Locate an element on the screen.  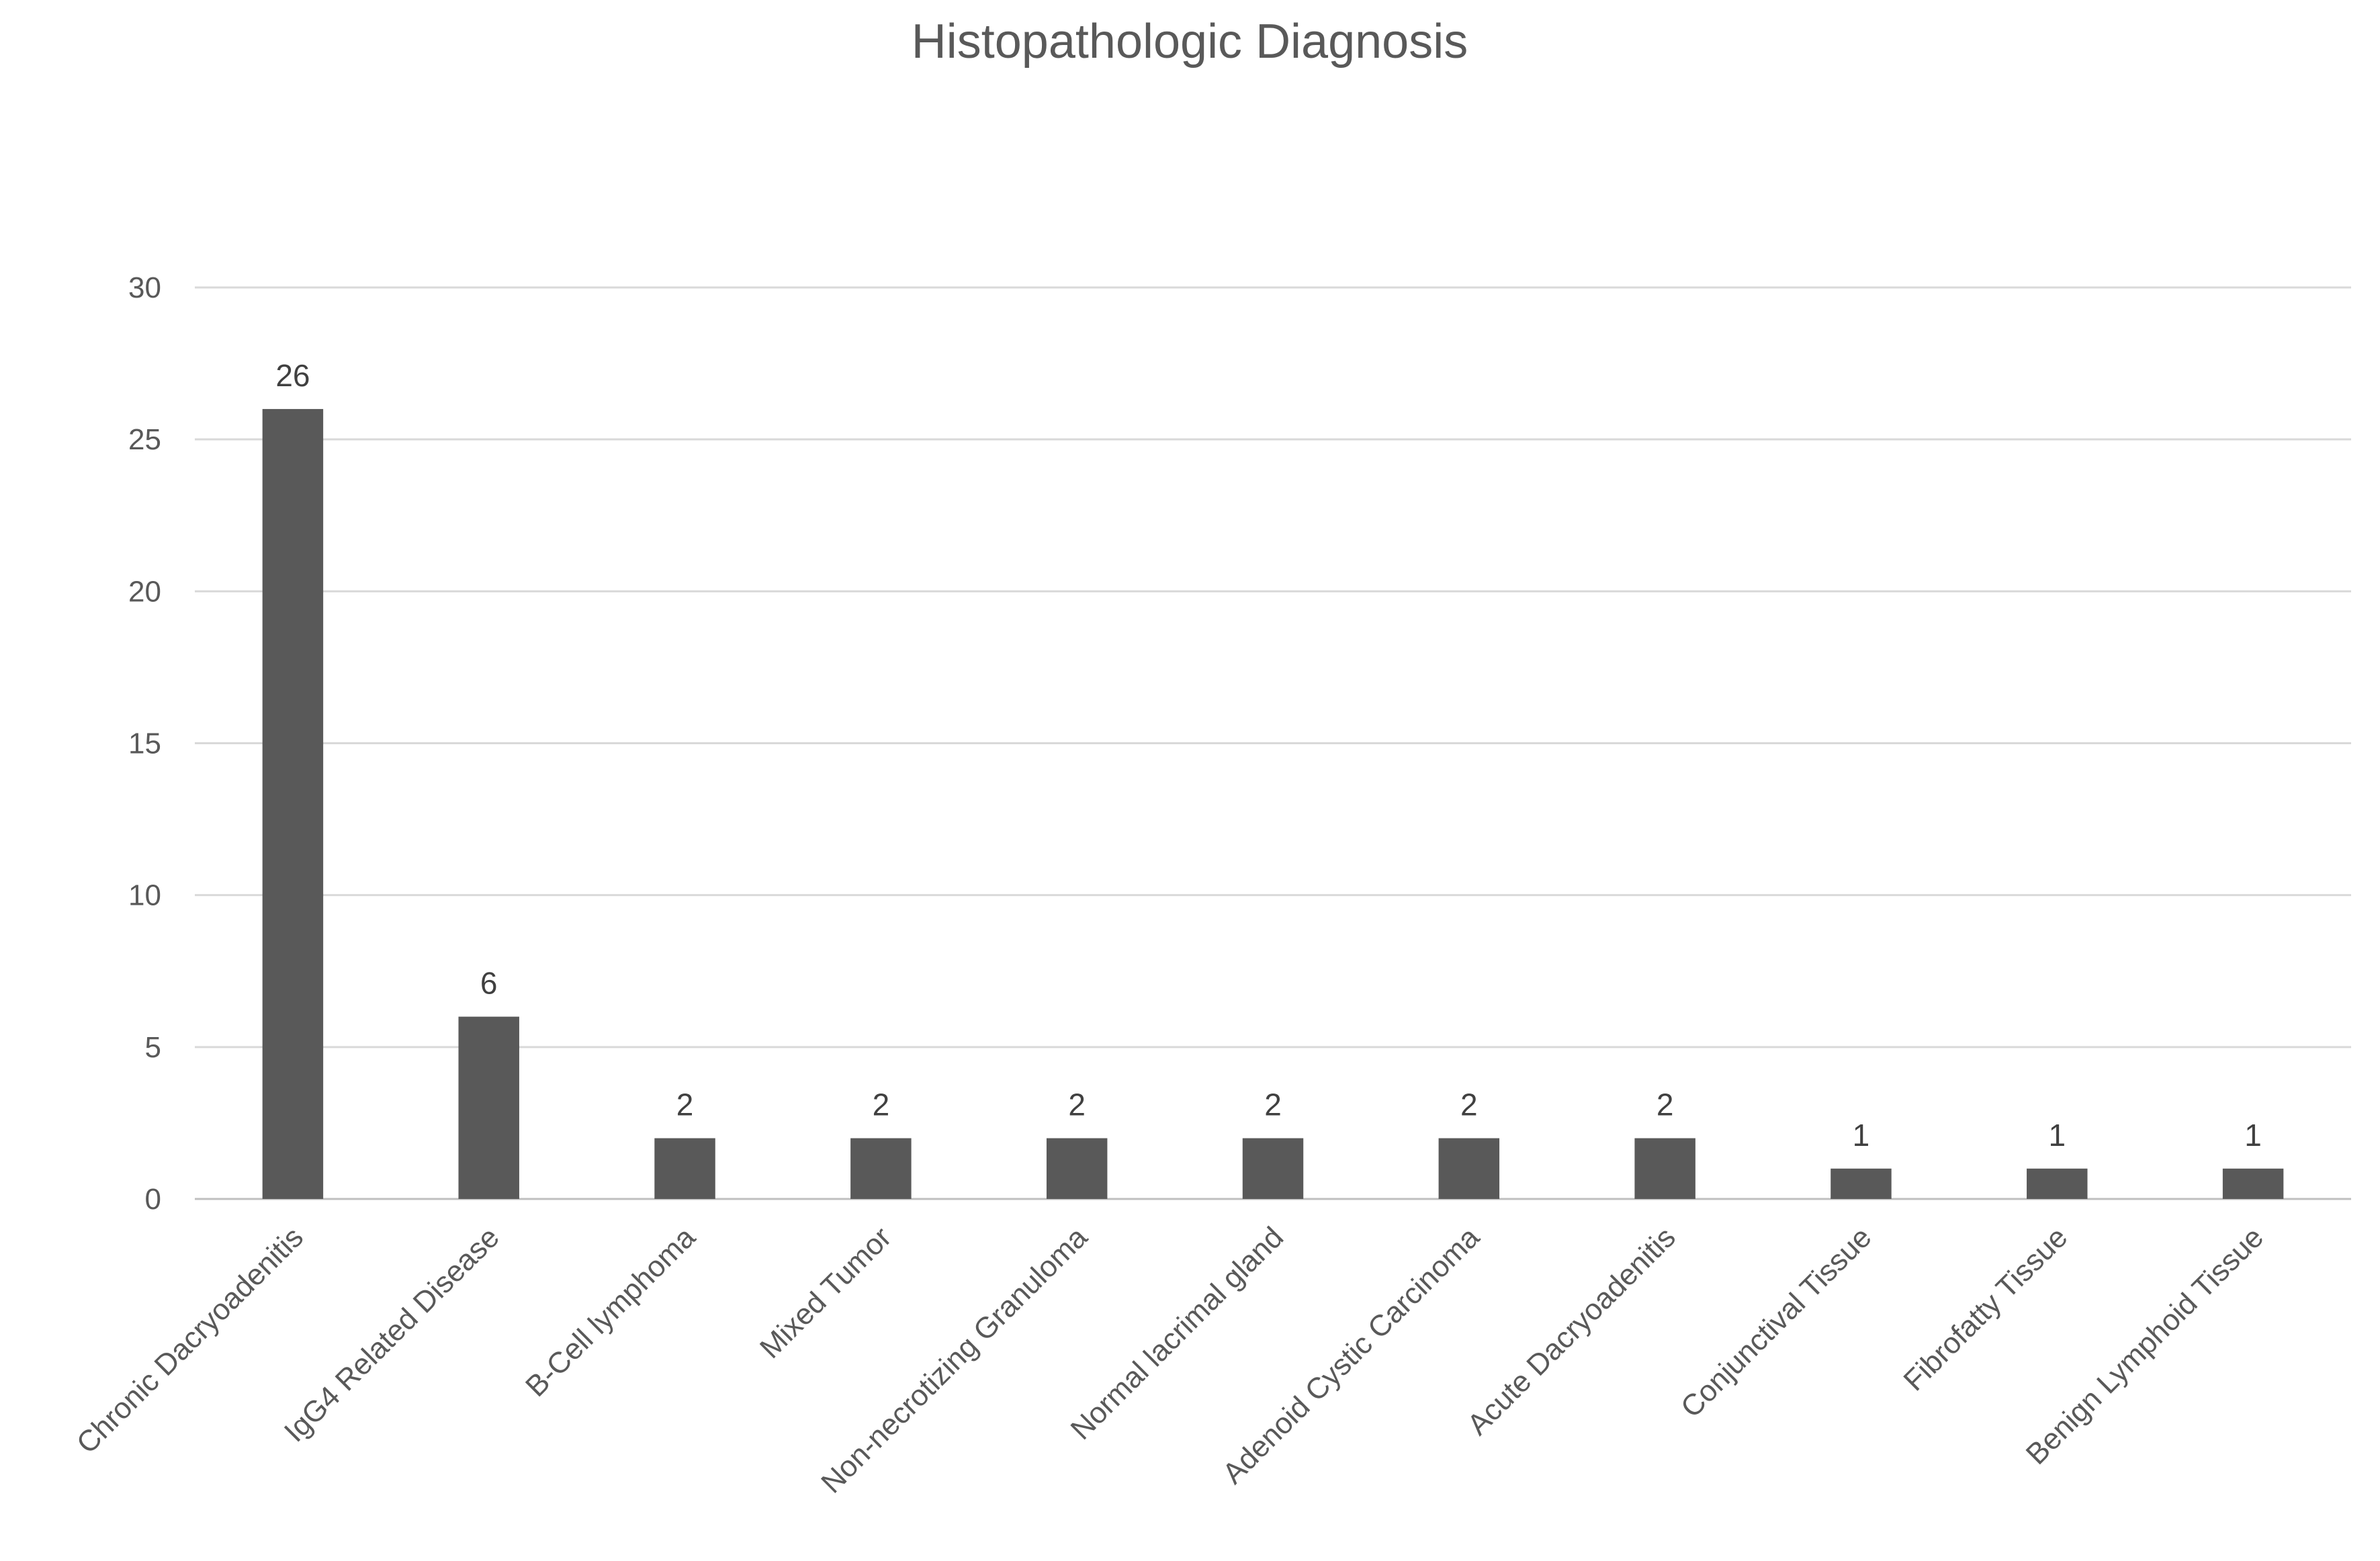
y-axis-tick-labels: 0 5 10 15 20 25 30 is located at coordinates (144, 744).